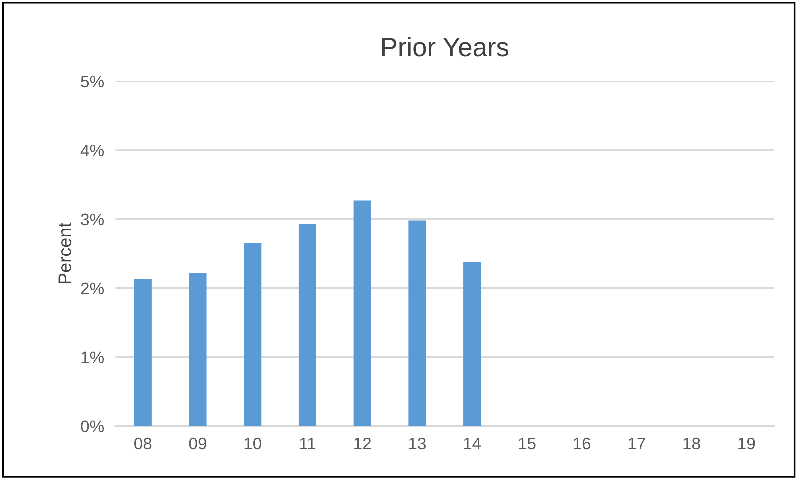 The image size is (798, 479). Describe the element at coordinates (473, 444) in the screenshot. I see `x-tick-label: 14` at that location.